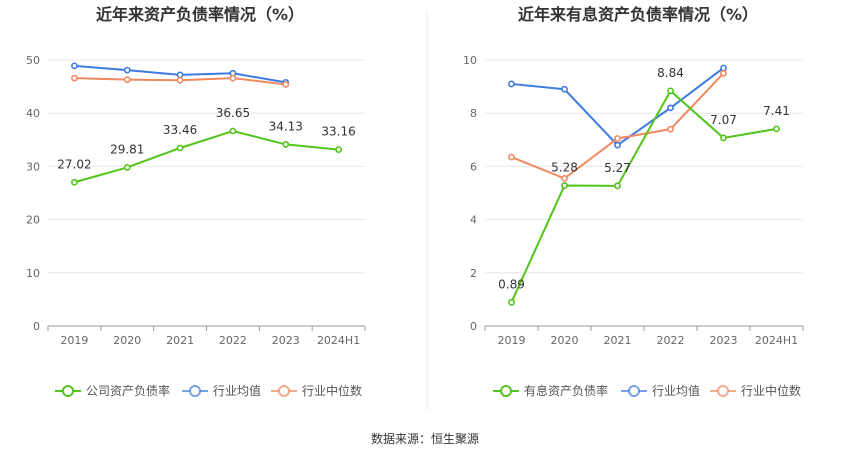 Image resolution: width=850 pixels, height=463 pixels. What do you see at coordinates (473, 220) in the screenshot?
I see `y-tick-label: 4` at bounding box center [473, 220].